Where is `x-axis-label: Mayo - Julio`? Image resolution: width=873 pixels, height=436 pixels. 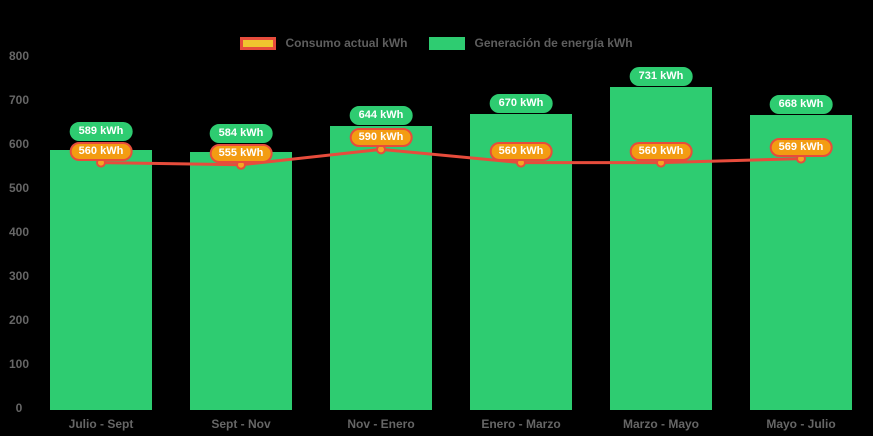 x-axis-label: Mayo - Julio is located at coordinates (801, 424).